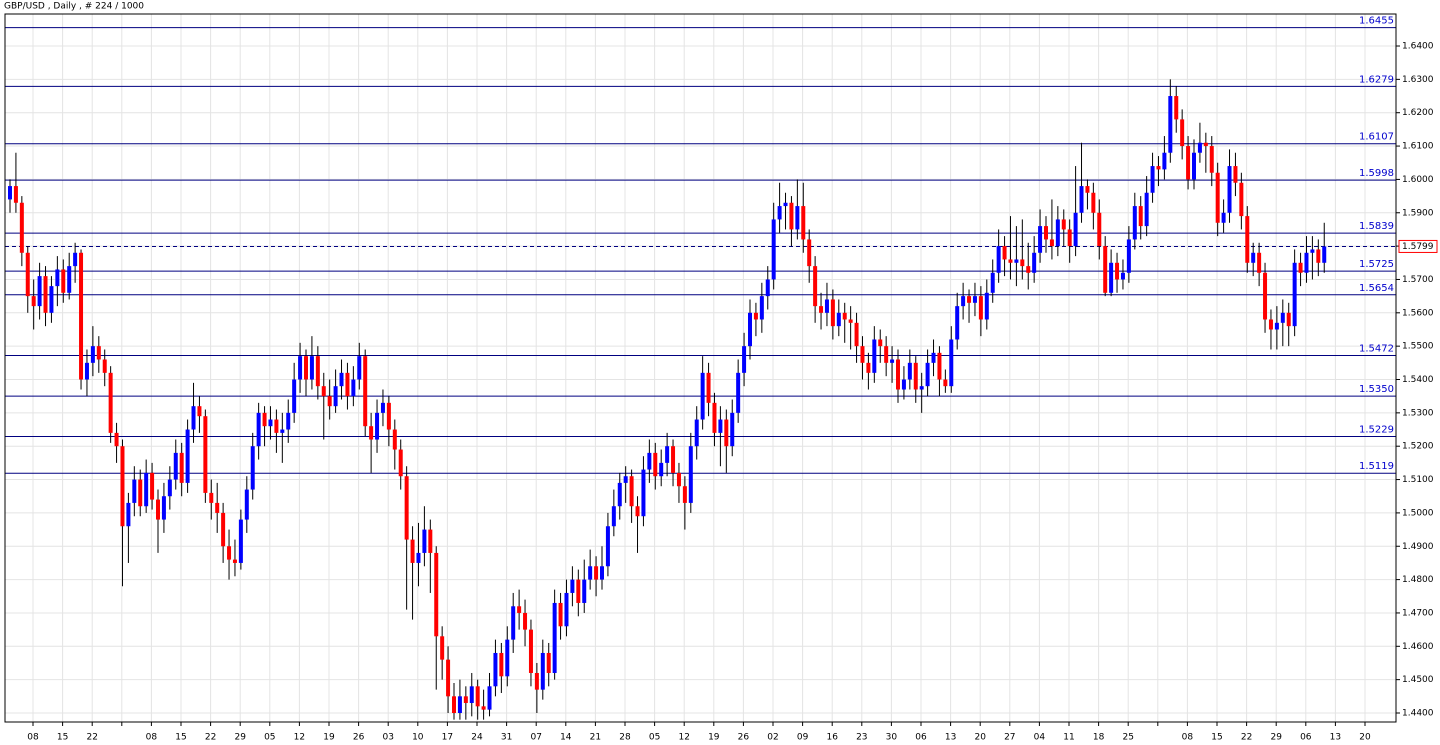  What do you see at coordinates (1418, 313) in the screenshot?
I see `y-tick-label: 1.5600` at bounding box center [1418, 313].